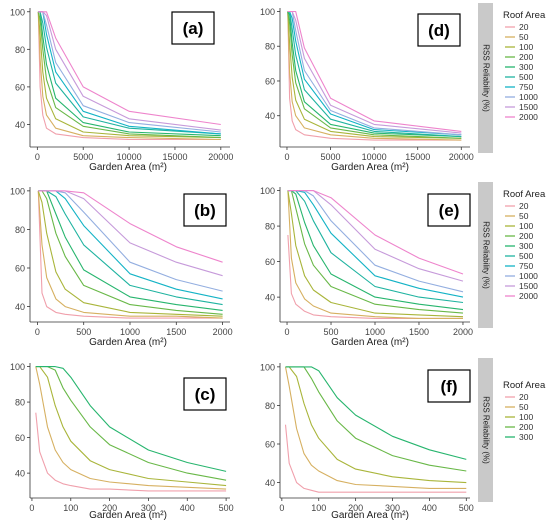 The image size is (550, 521). I want to click on x-tick-label: 400, so click(187, 508).